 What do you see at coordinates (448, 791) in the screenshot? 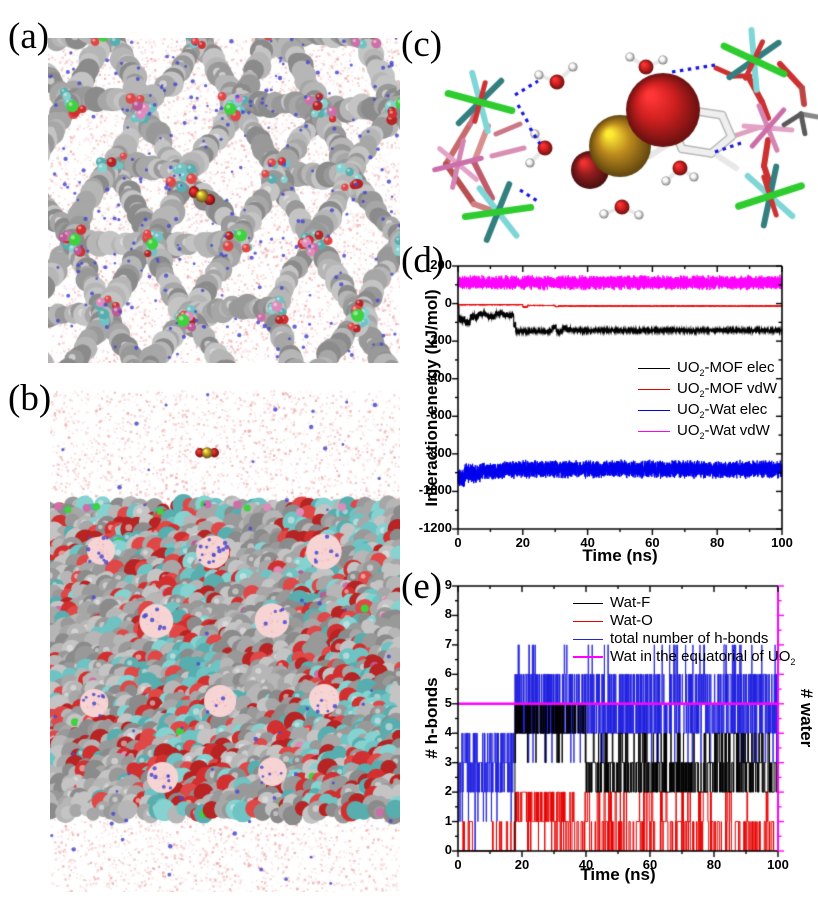
I see `y-tick-label: 2` at bounding box center [448, 791].